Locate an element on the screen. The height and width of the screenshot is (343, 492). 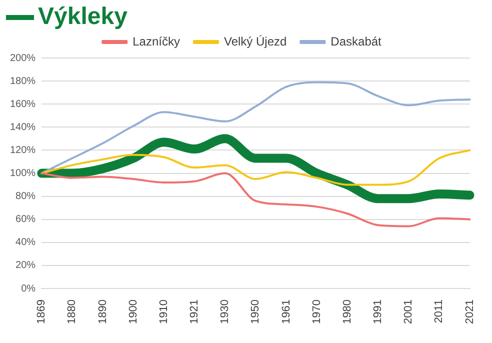
y-tick-label: 60% is located at coordinates (26, 220).